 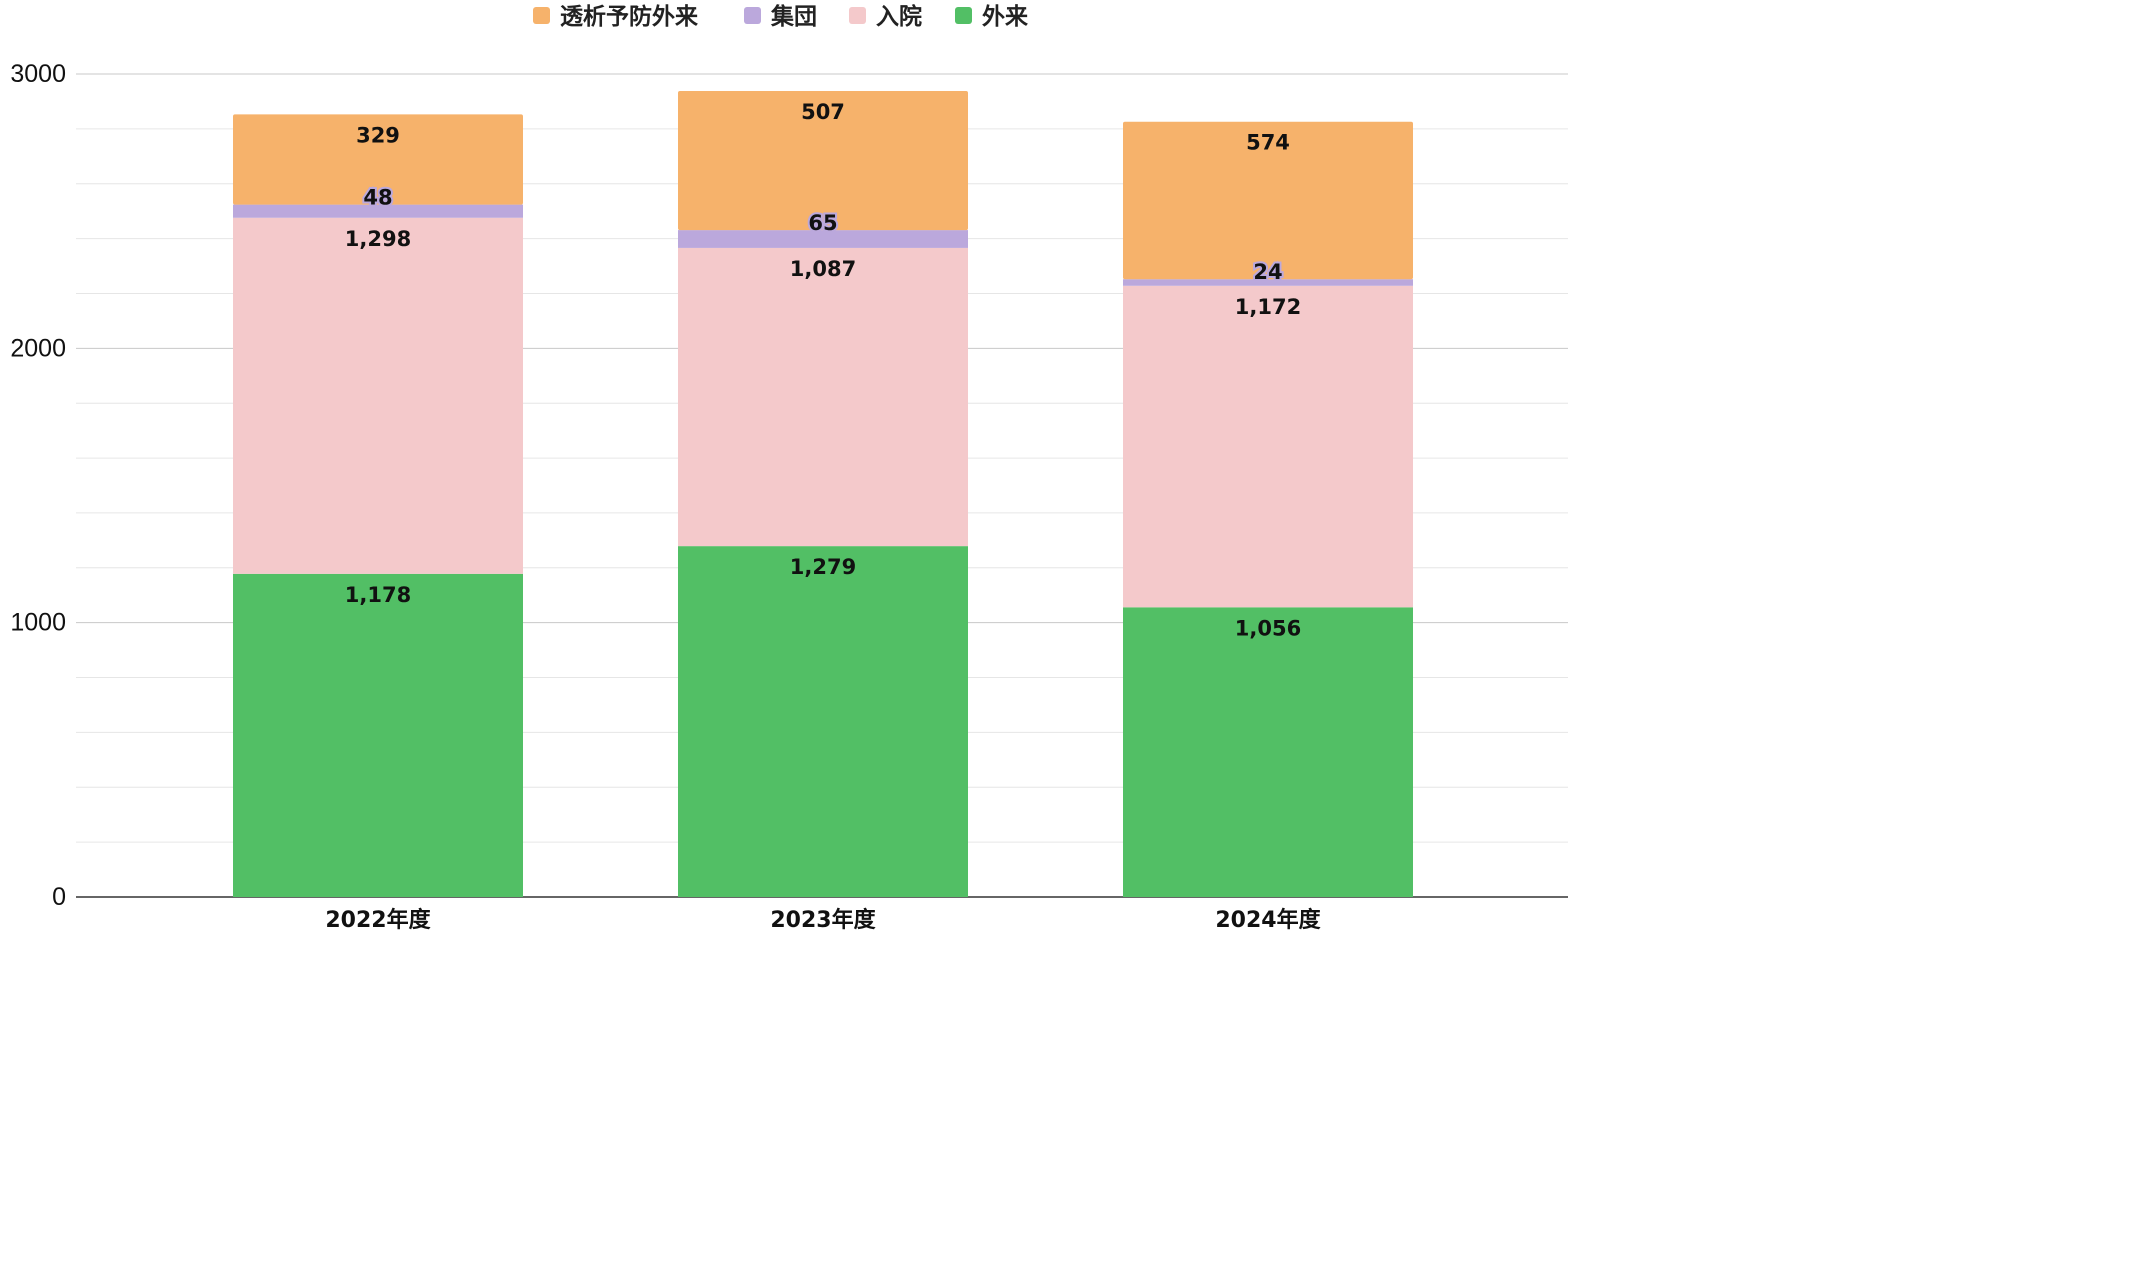 What do you see at coordinates (1268, 143) in the screenshot?
I see `data-label: 574` at bounding box center [1268, 143].